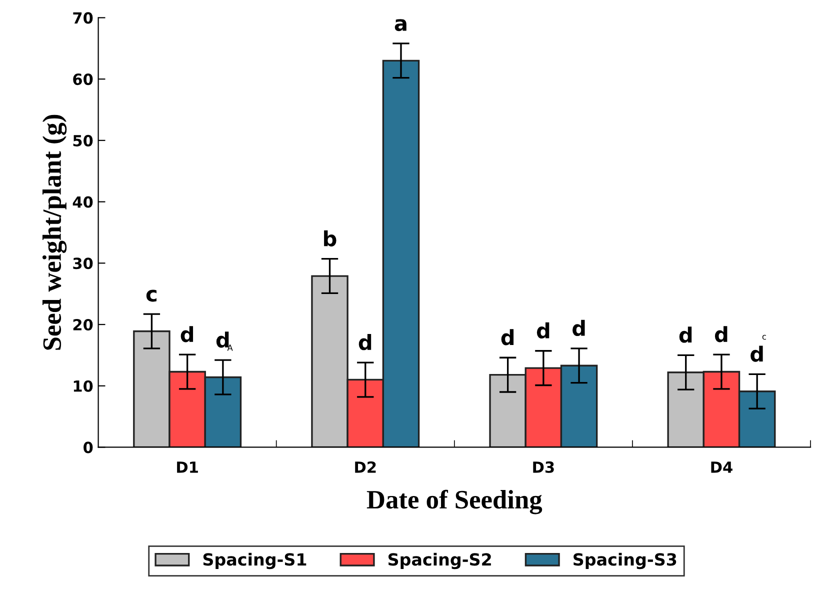  What do you see at coordinates (151, 296) in the screenshot?
I see `data-label: c` at bounding box center [151, 296].